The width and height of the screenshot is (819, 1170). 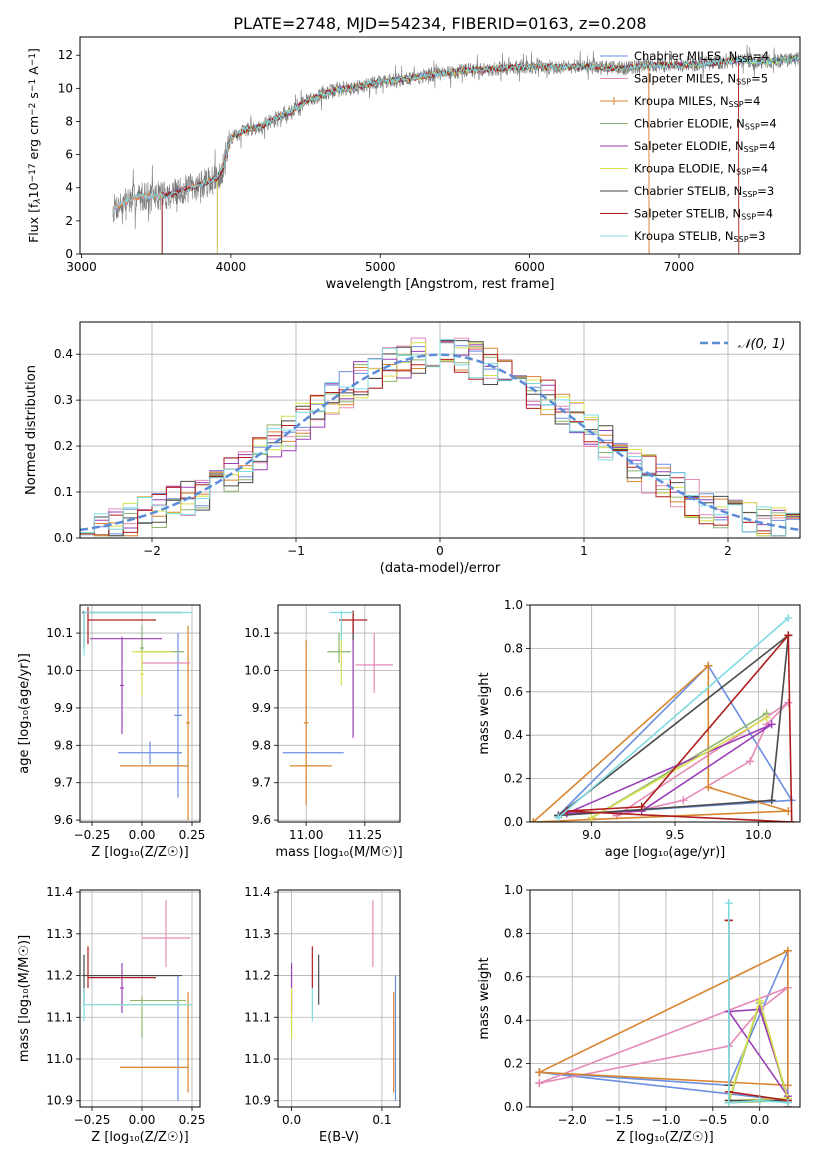 I want to click on legend-text: Kroupa STELIB, N, so click(x=684, y=236).